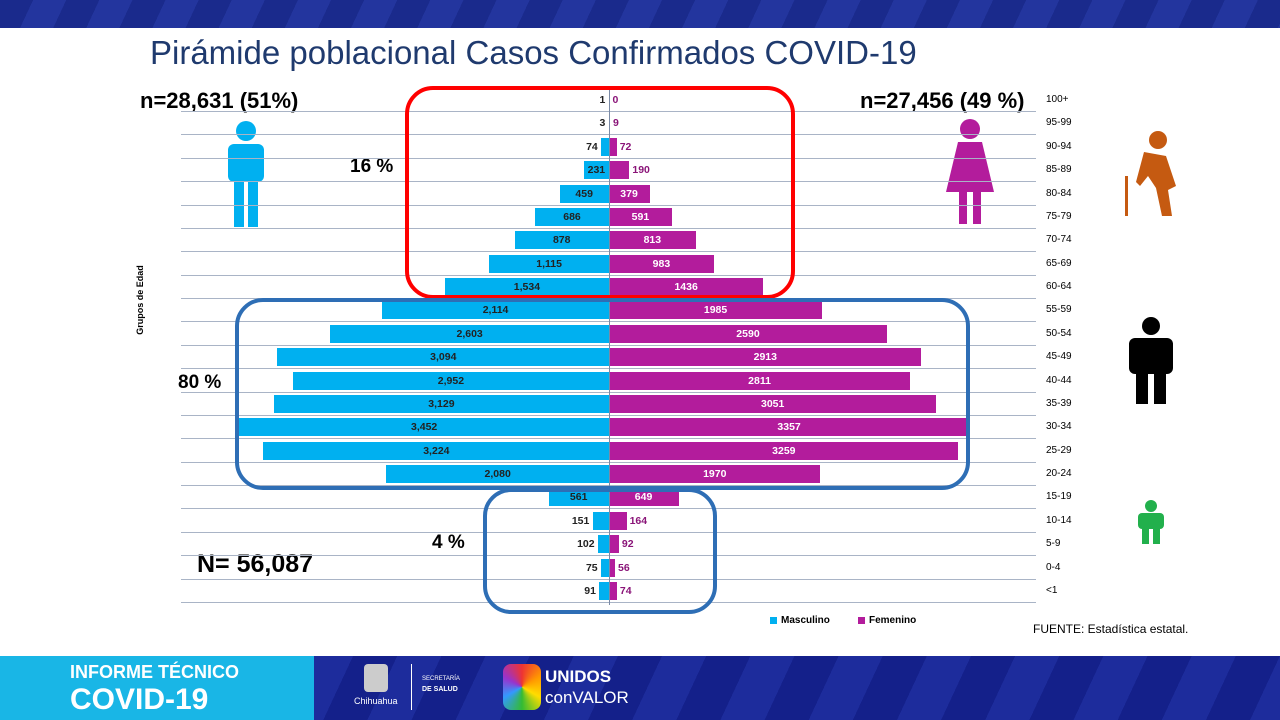  I want to click on age-tick-label: 25-29, so click(1059, 450).